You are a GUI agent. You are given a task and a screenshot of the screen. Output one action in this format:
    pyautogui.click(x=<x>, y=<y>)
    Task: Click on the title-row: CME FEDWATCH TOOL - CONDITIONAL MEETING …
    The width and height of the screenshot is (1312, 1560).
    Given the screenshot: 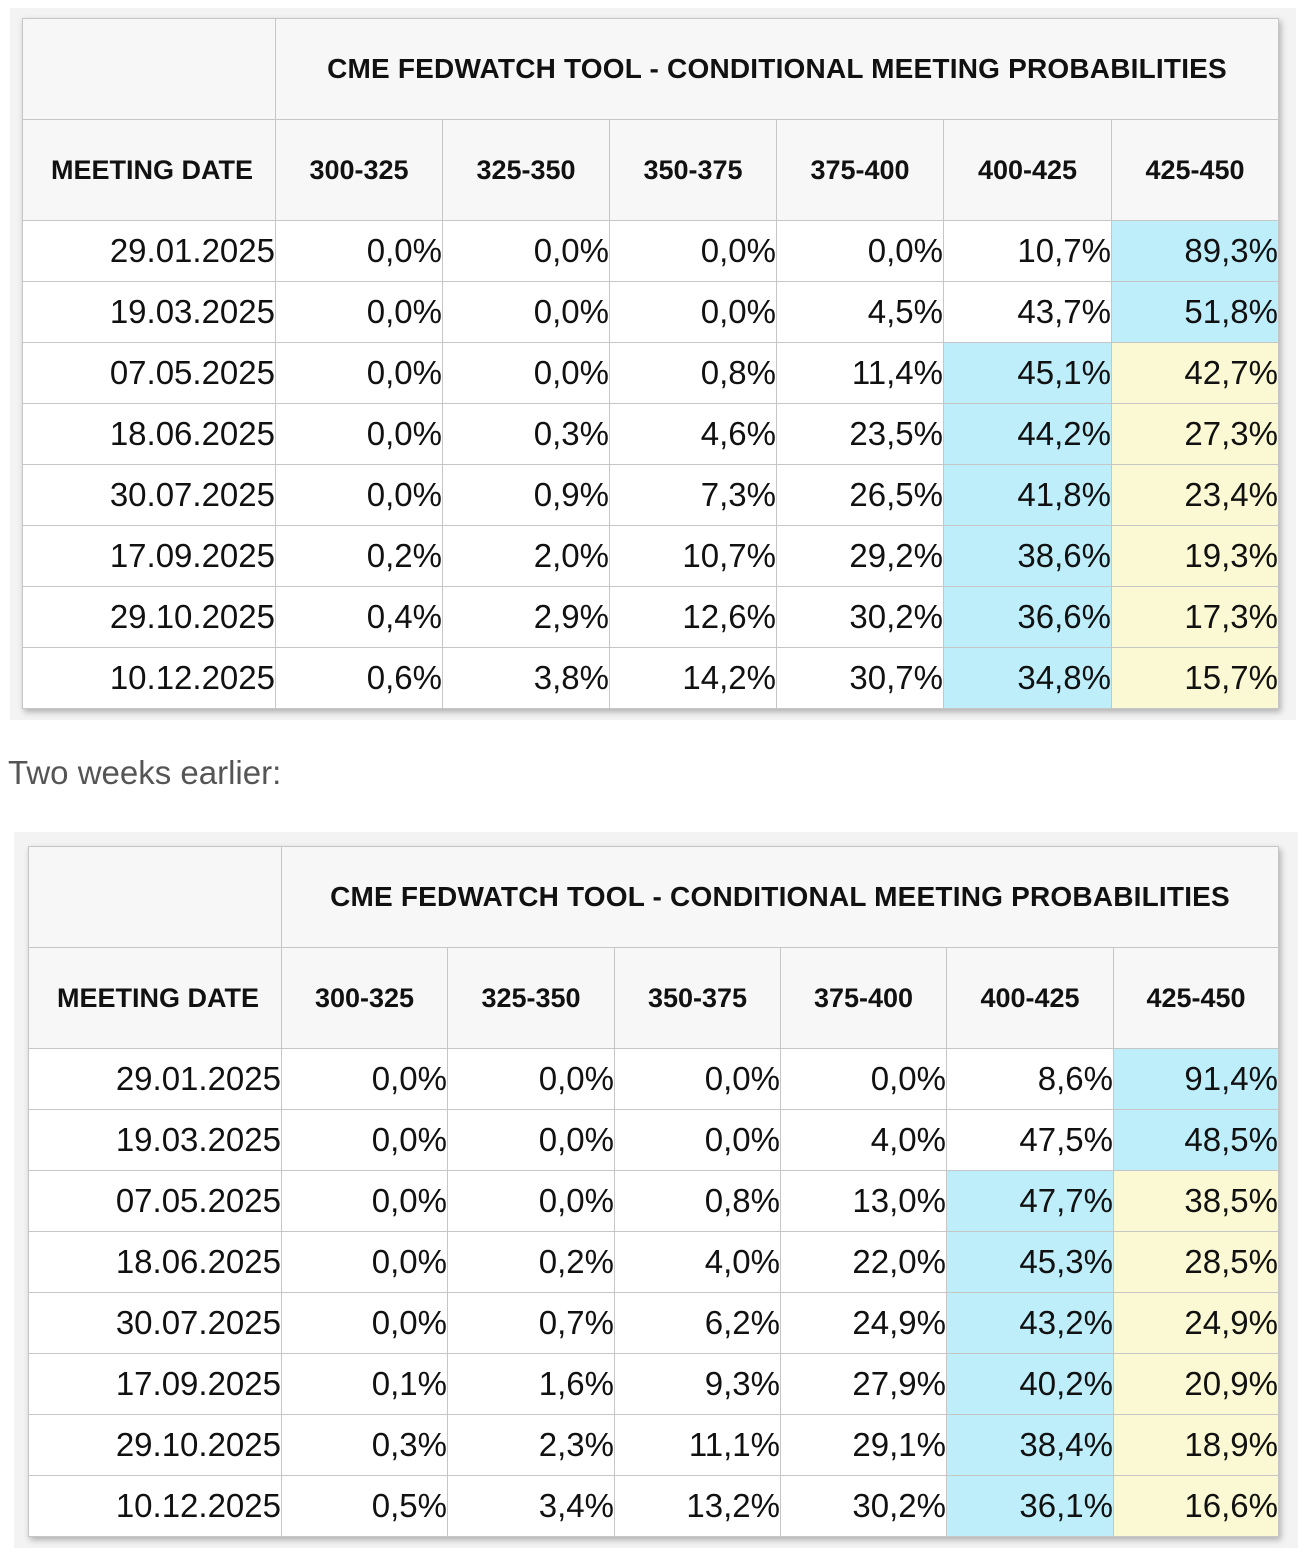 What is the action you would take?
    pyautogui.click(x=653, y=897)
    